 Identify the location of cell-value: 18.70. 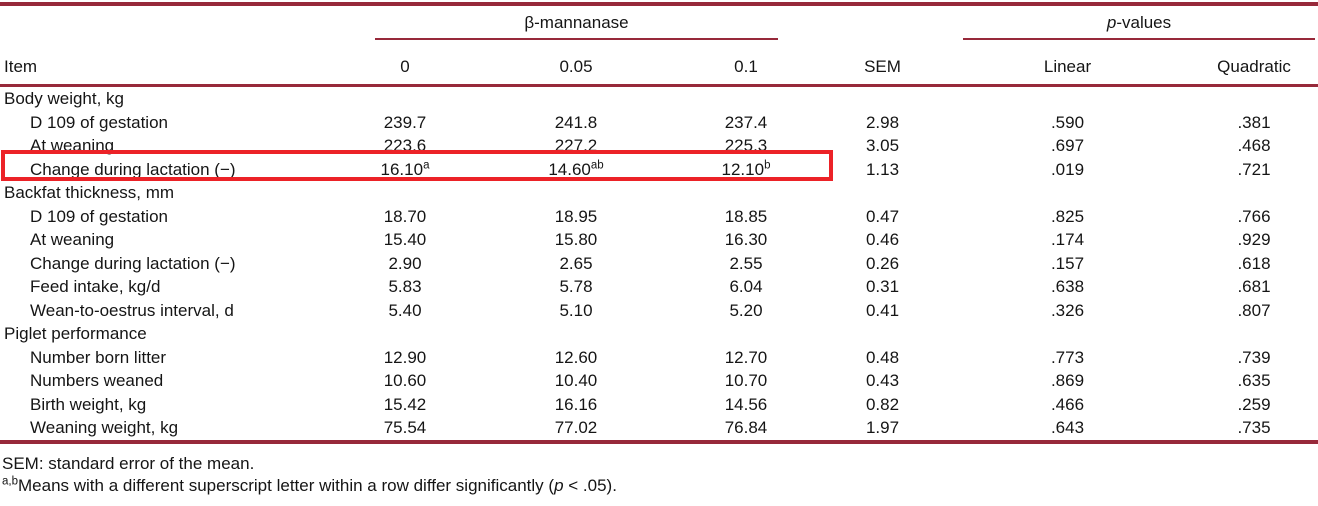
(405, 216).